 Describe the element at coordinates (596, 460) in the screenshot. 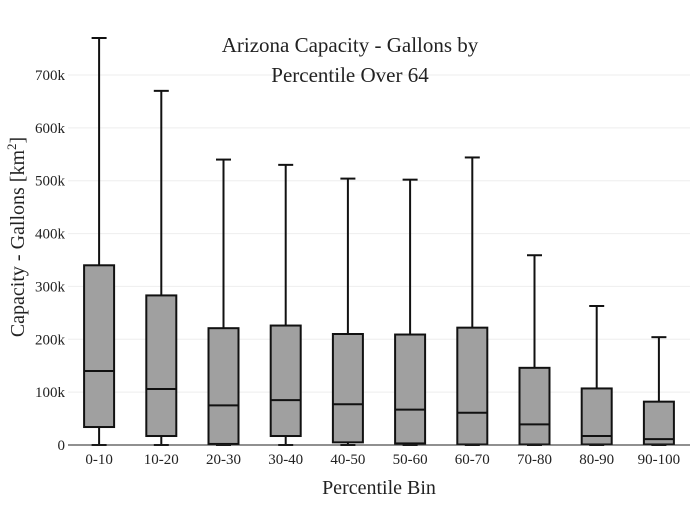

I see `x-tick-label: 80-90` at that location.